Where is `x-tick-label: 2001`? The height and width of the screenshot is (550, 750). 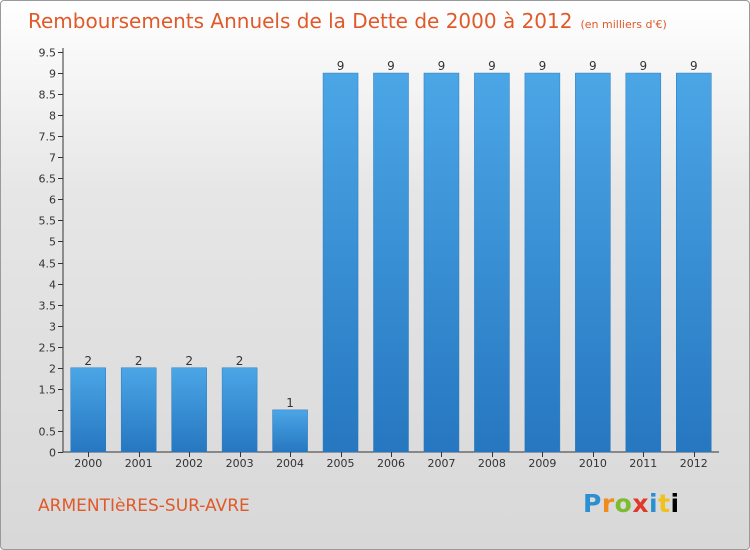 x-tick-label: 2001 is located at coordinates (139, 463).